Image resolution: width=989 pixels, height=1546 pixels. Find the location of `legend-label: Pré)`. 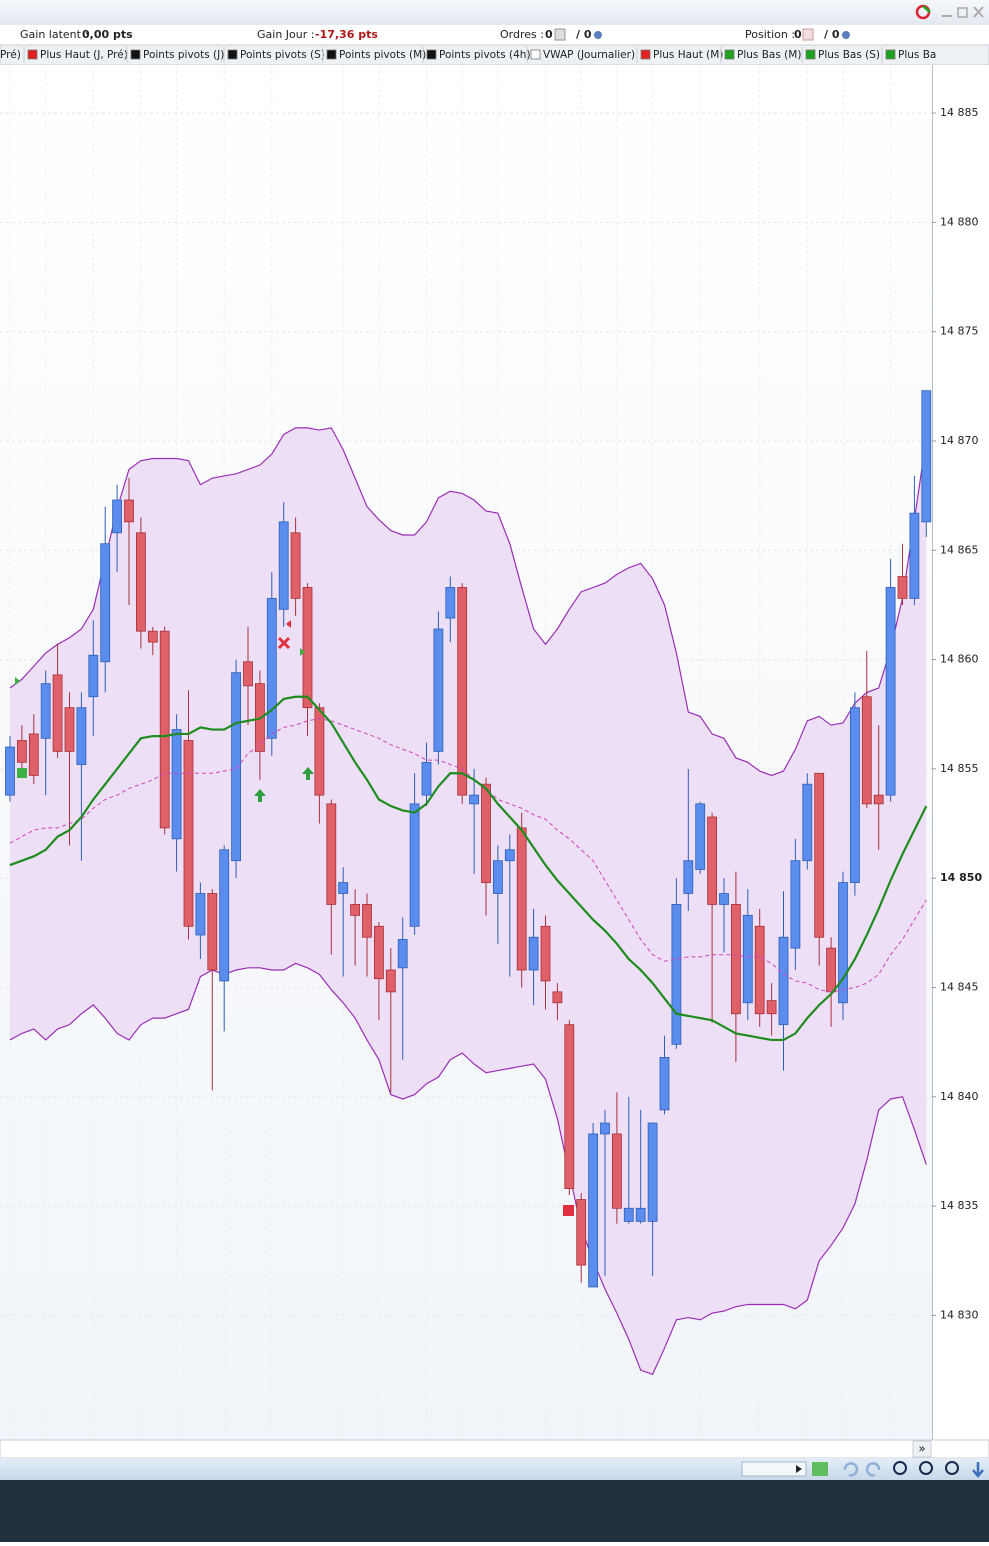

legend-label: Pré) is located at coordinates (10, 55).